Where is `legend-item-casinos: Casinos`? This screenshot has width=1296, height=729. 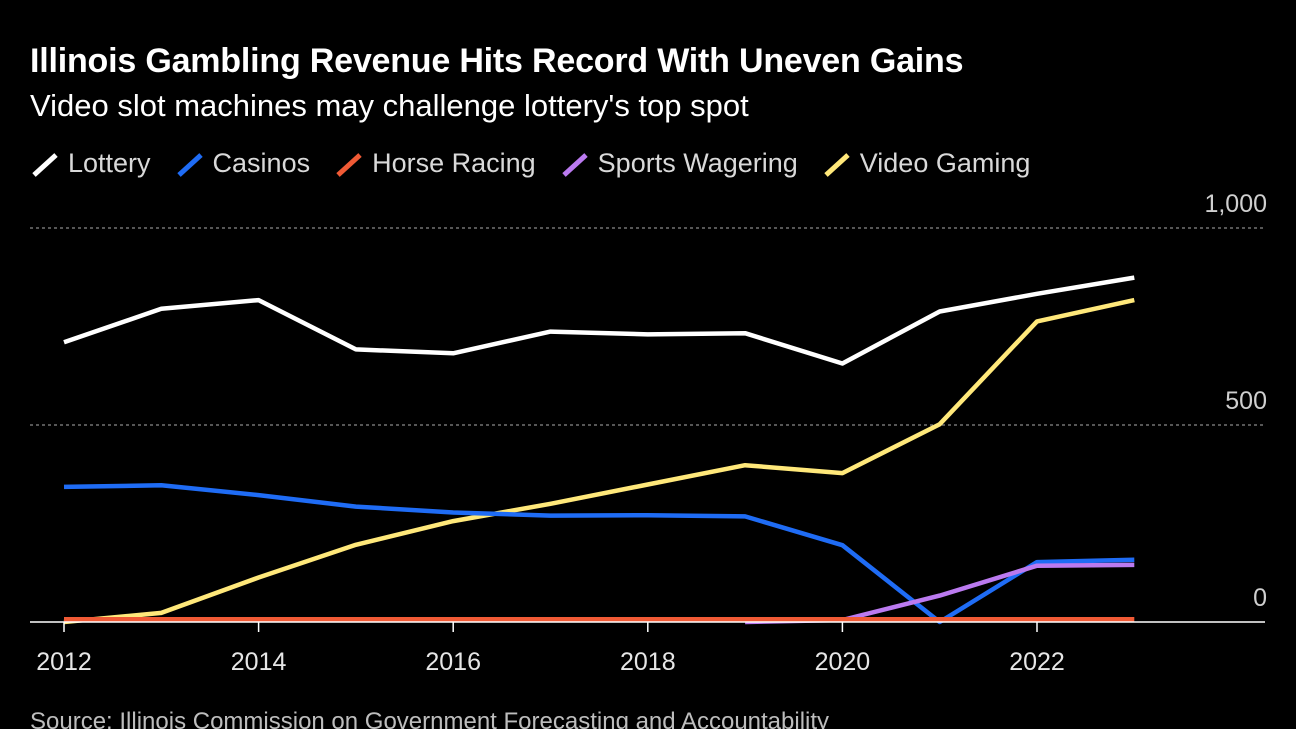 legend-item-casinos: Casinos is located at coordinates (243, 163).